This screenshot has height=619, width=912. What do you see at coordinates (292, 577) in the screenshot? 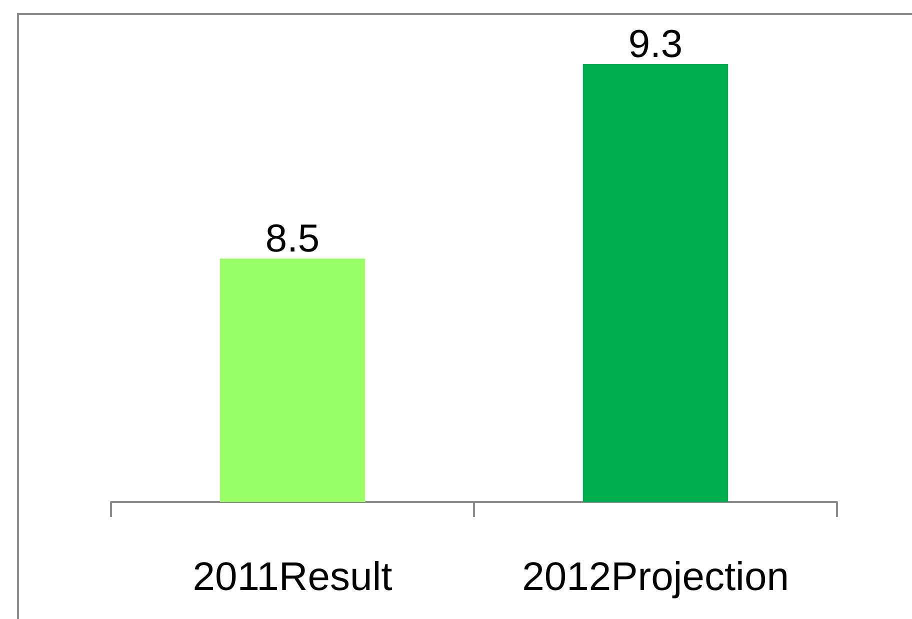
I see `x-tick-label: 2011Result` at bounding box center [292, 577].